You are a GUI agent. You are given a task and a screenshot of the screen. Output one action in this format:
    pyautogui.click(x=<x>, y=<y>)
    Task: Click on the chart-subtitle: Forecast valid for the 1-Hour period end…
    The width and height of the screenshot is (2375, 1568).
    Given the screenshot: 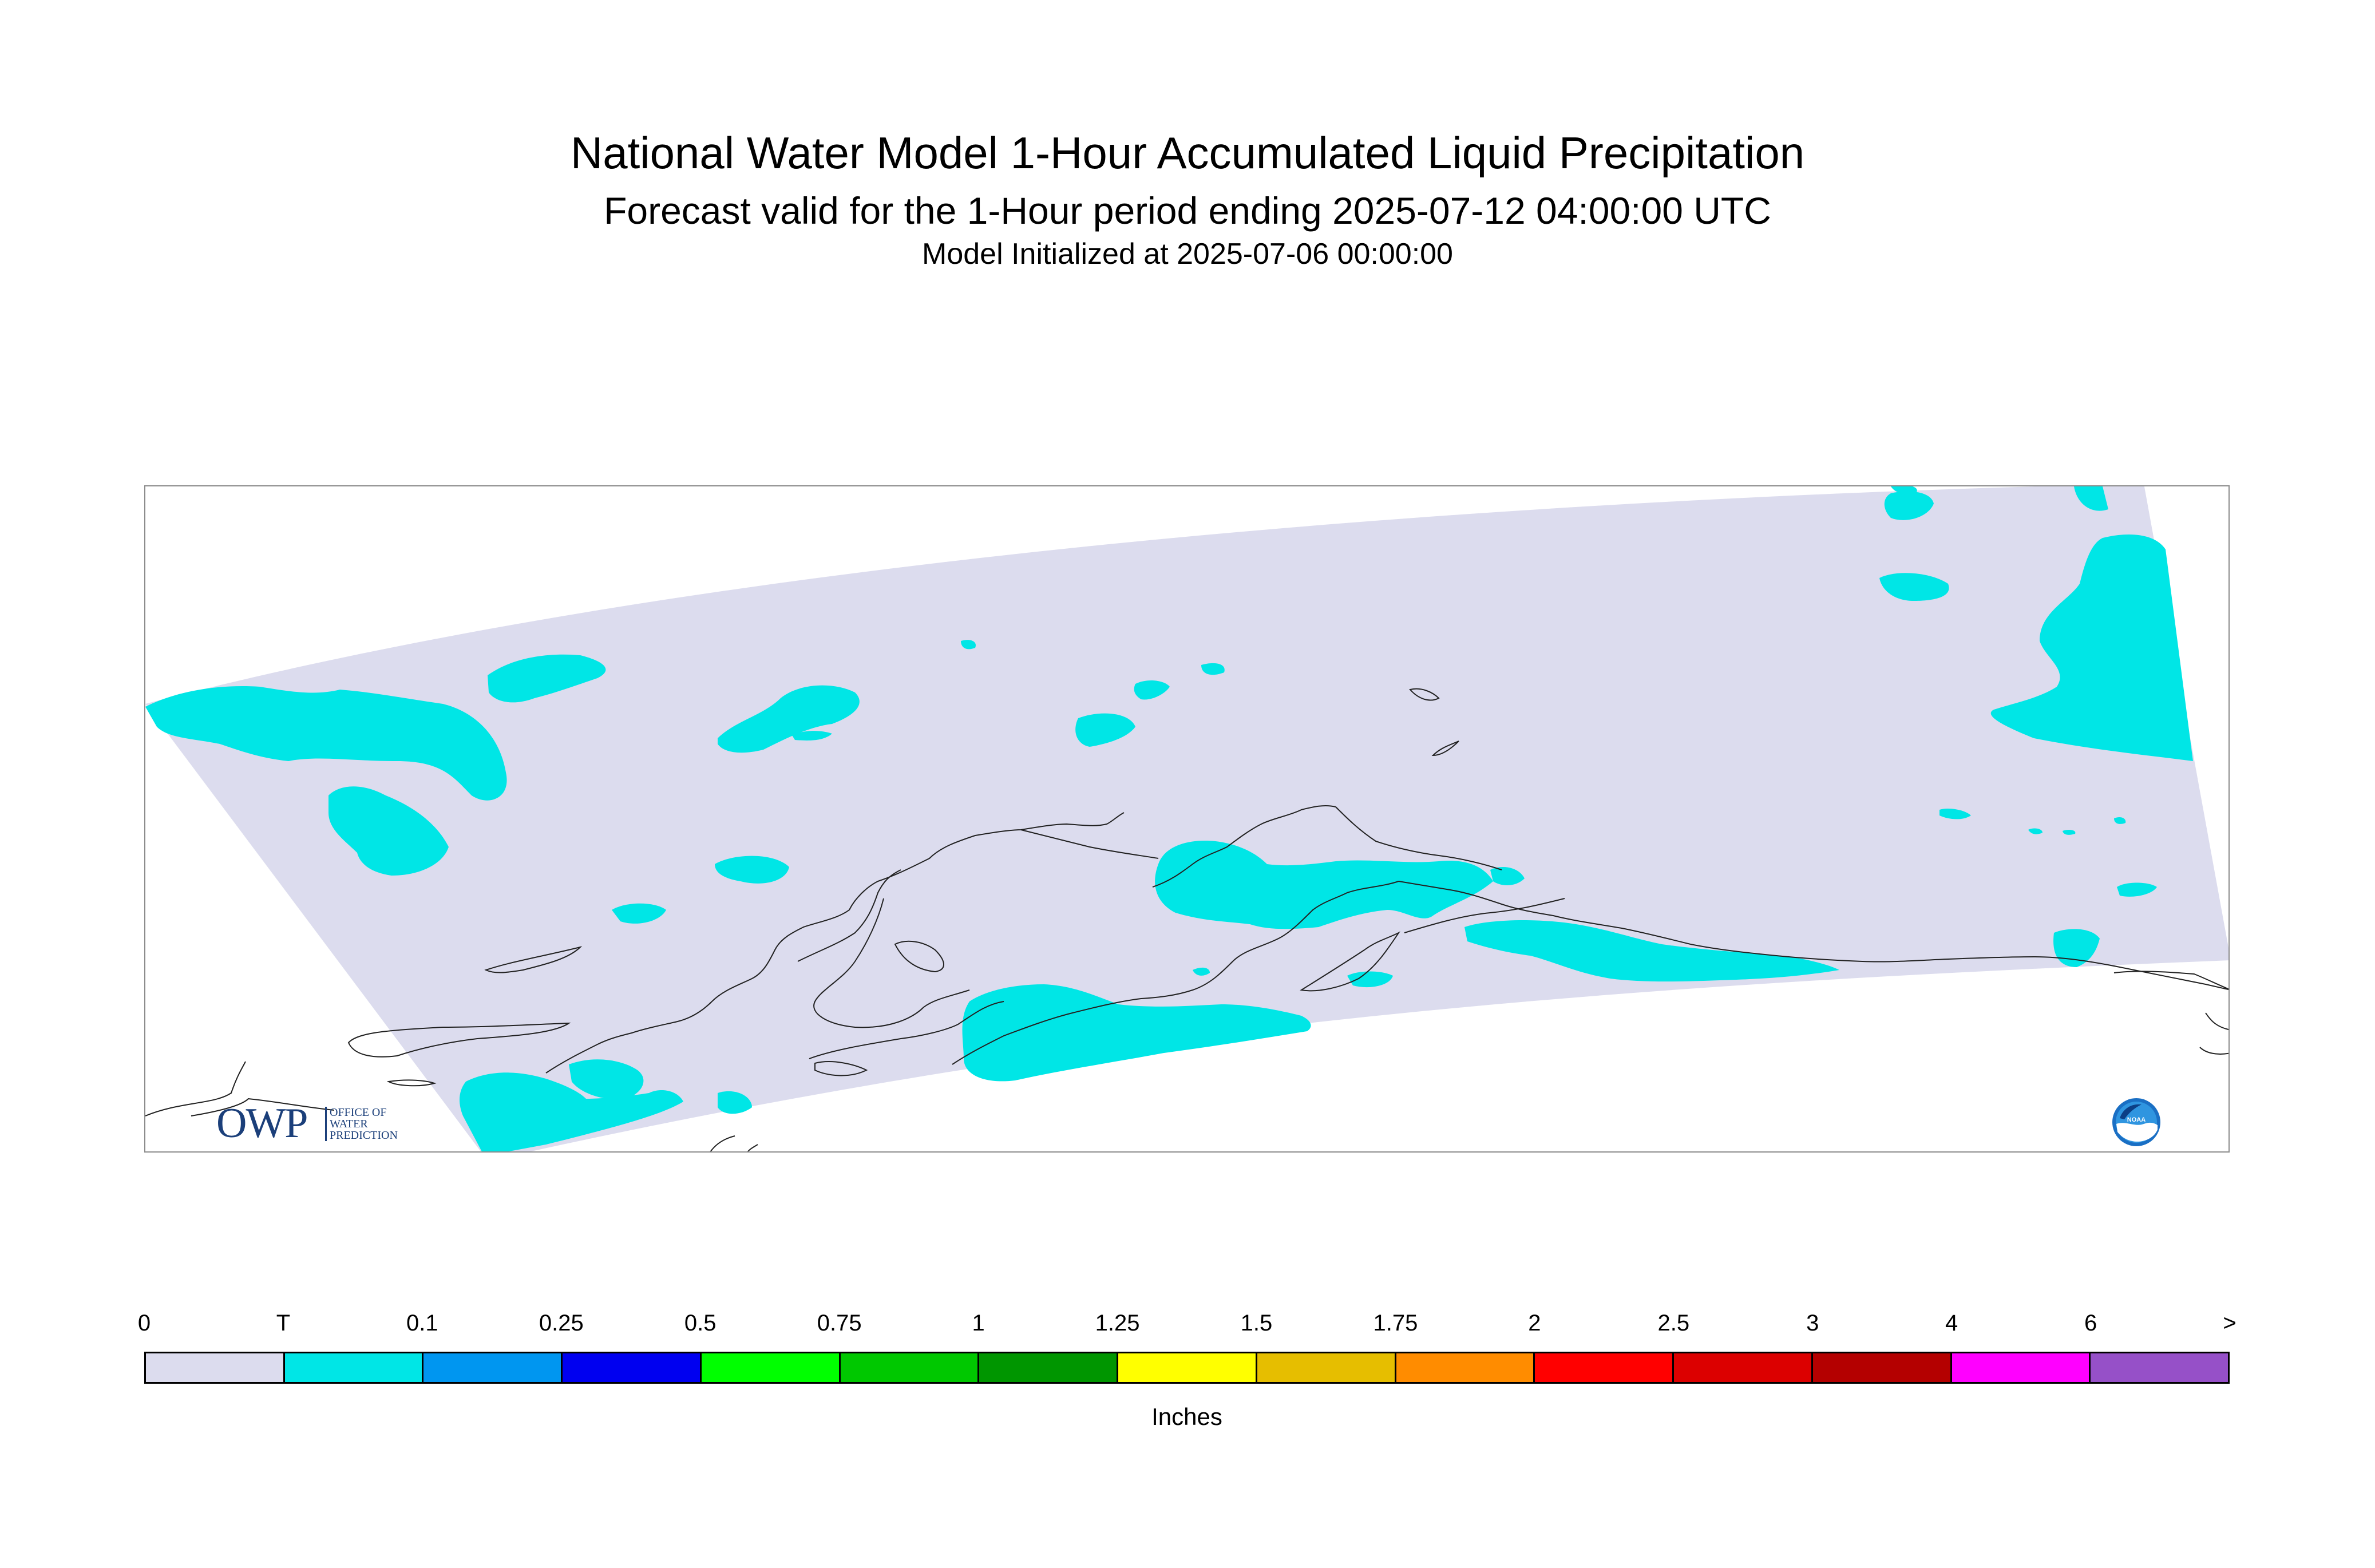 What is the action you would take?
    pyautogui.click(x=1187, y=210)
    